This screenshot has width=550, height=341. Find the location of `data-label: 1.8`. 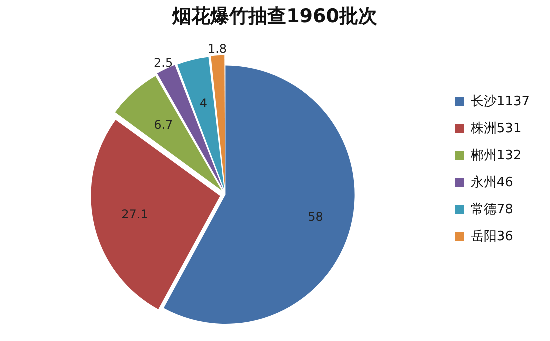

data-label: 1.8 is located at coordinates (218, 49).